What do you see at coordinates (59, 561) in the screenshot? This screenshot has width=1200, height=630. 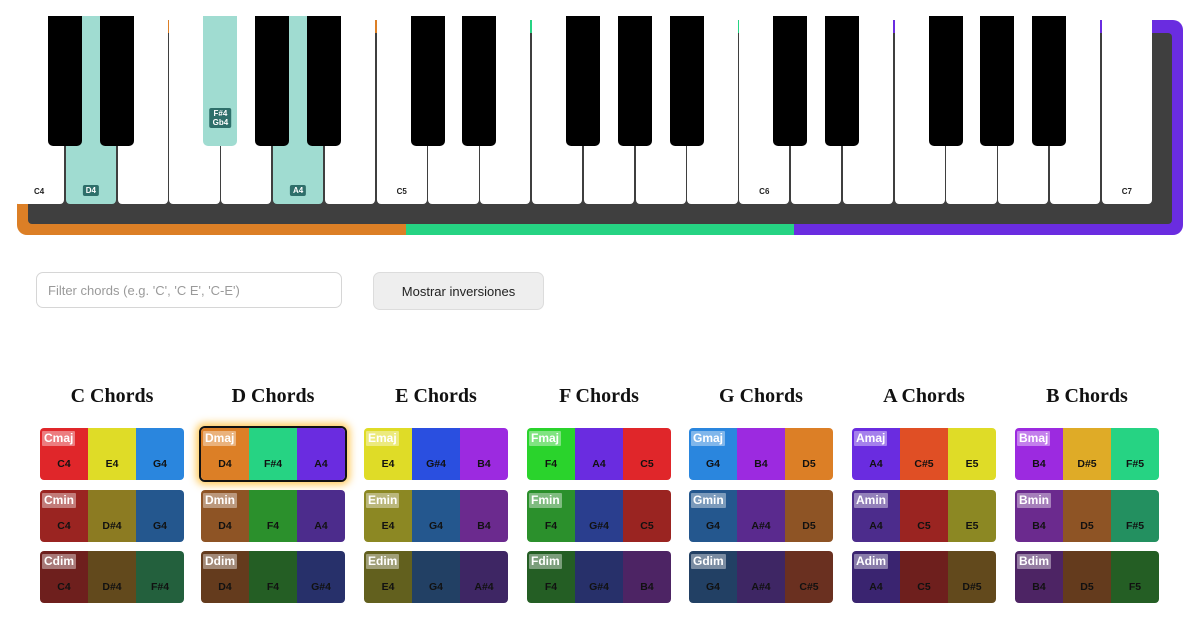 I see `chord-name: Cdim` at bounding box center [59, 561].